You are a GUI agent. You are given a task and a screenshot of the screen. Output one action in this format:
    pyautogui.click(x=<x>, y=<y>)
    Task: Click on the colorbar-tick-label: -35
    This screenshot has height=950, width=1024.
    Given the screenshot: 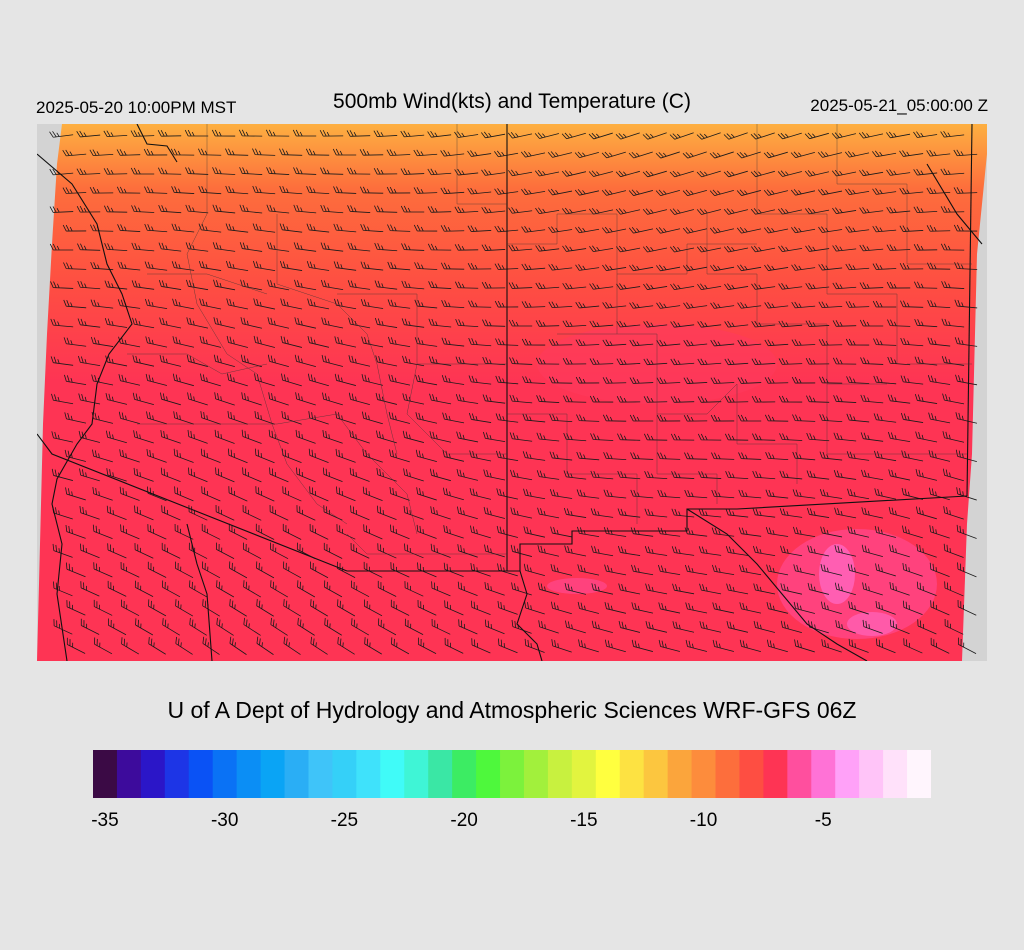 What is the action you would take?
    pyautogui.click(x=105, y=820)
    